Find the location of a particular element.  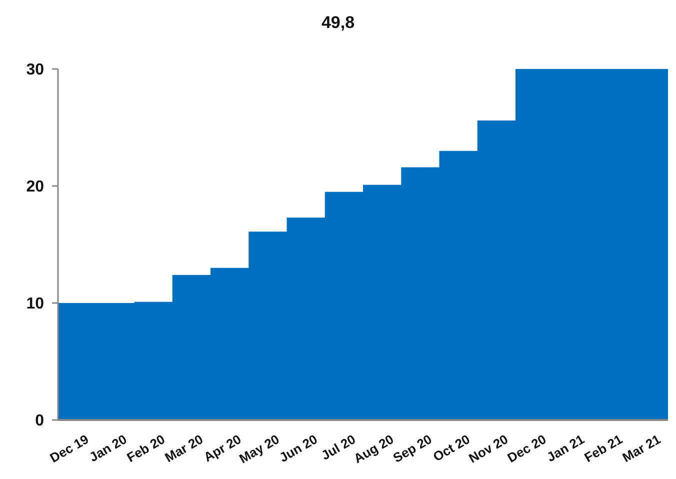

y-tick-label: 0 is located at coordinates (39, 421).